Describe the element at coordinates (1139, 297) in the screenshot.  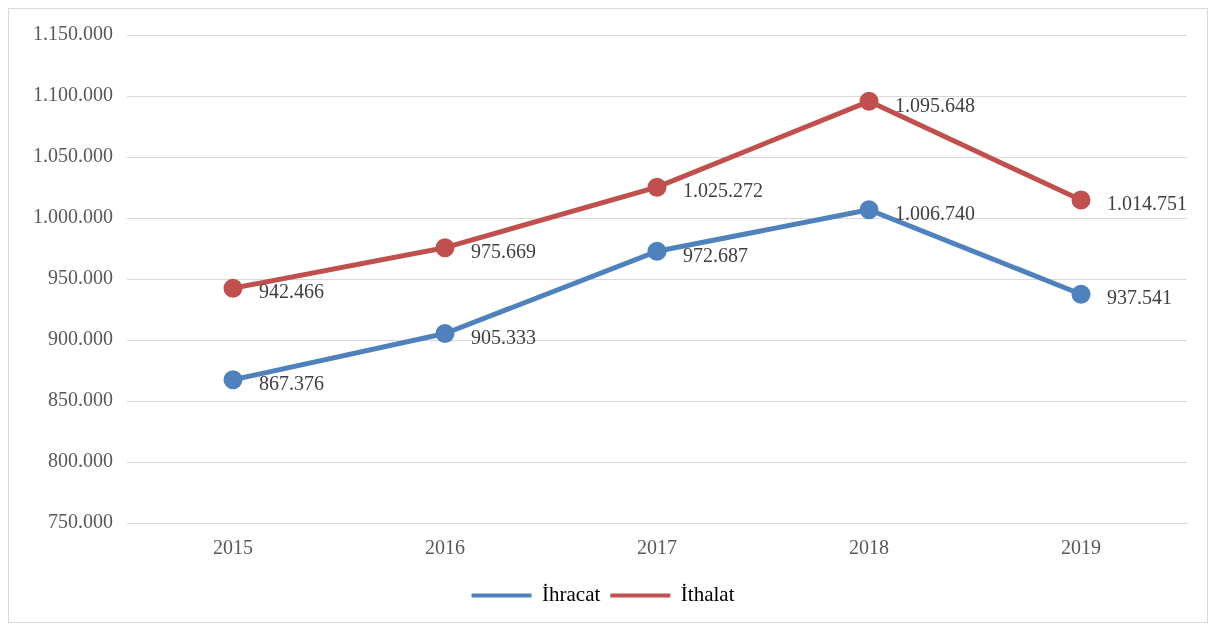
I see `data-label: 937.541` at that location.